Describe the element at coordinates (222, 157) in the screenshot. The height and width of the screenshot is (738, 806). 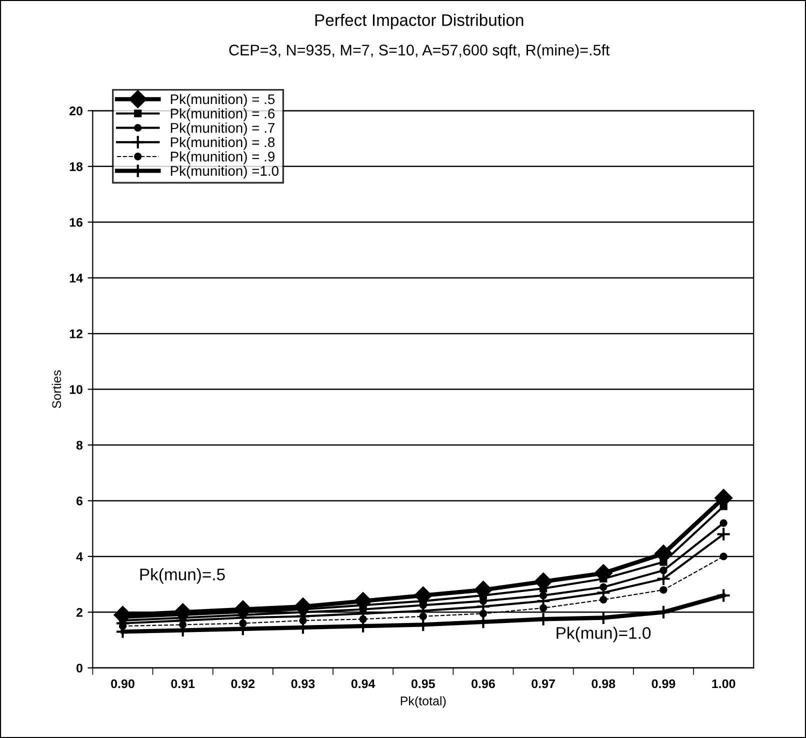
I see `legend-label: Pk(munition) = .9` at that location.